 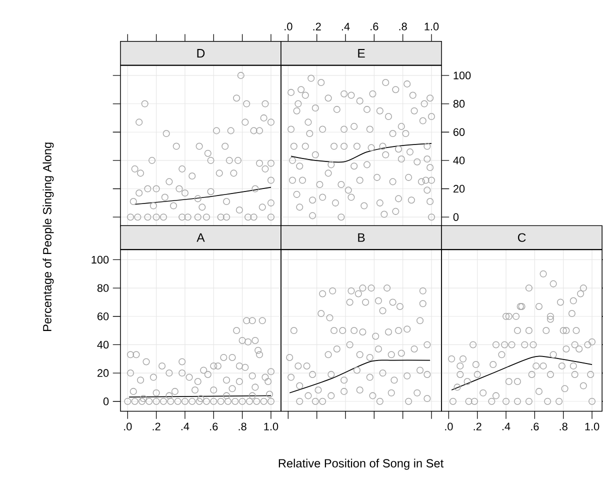 I want to click on chart-title: E, so click(x=361, y=53).